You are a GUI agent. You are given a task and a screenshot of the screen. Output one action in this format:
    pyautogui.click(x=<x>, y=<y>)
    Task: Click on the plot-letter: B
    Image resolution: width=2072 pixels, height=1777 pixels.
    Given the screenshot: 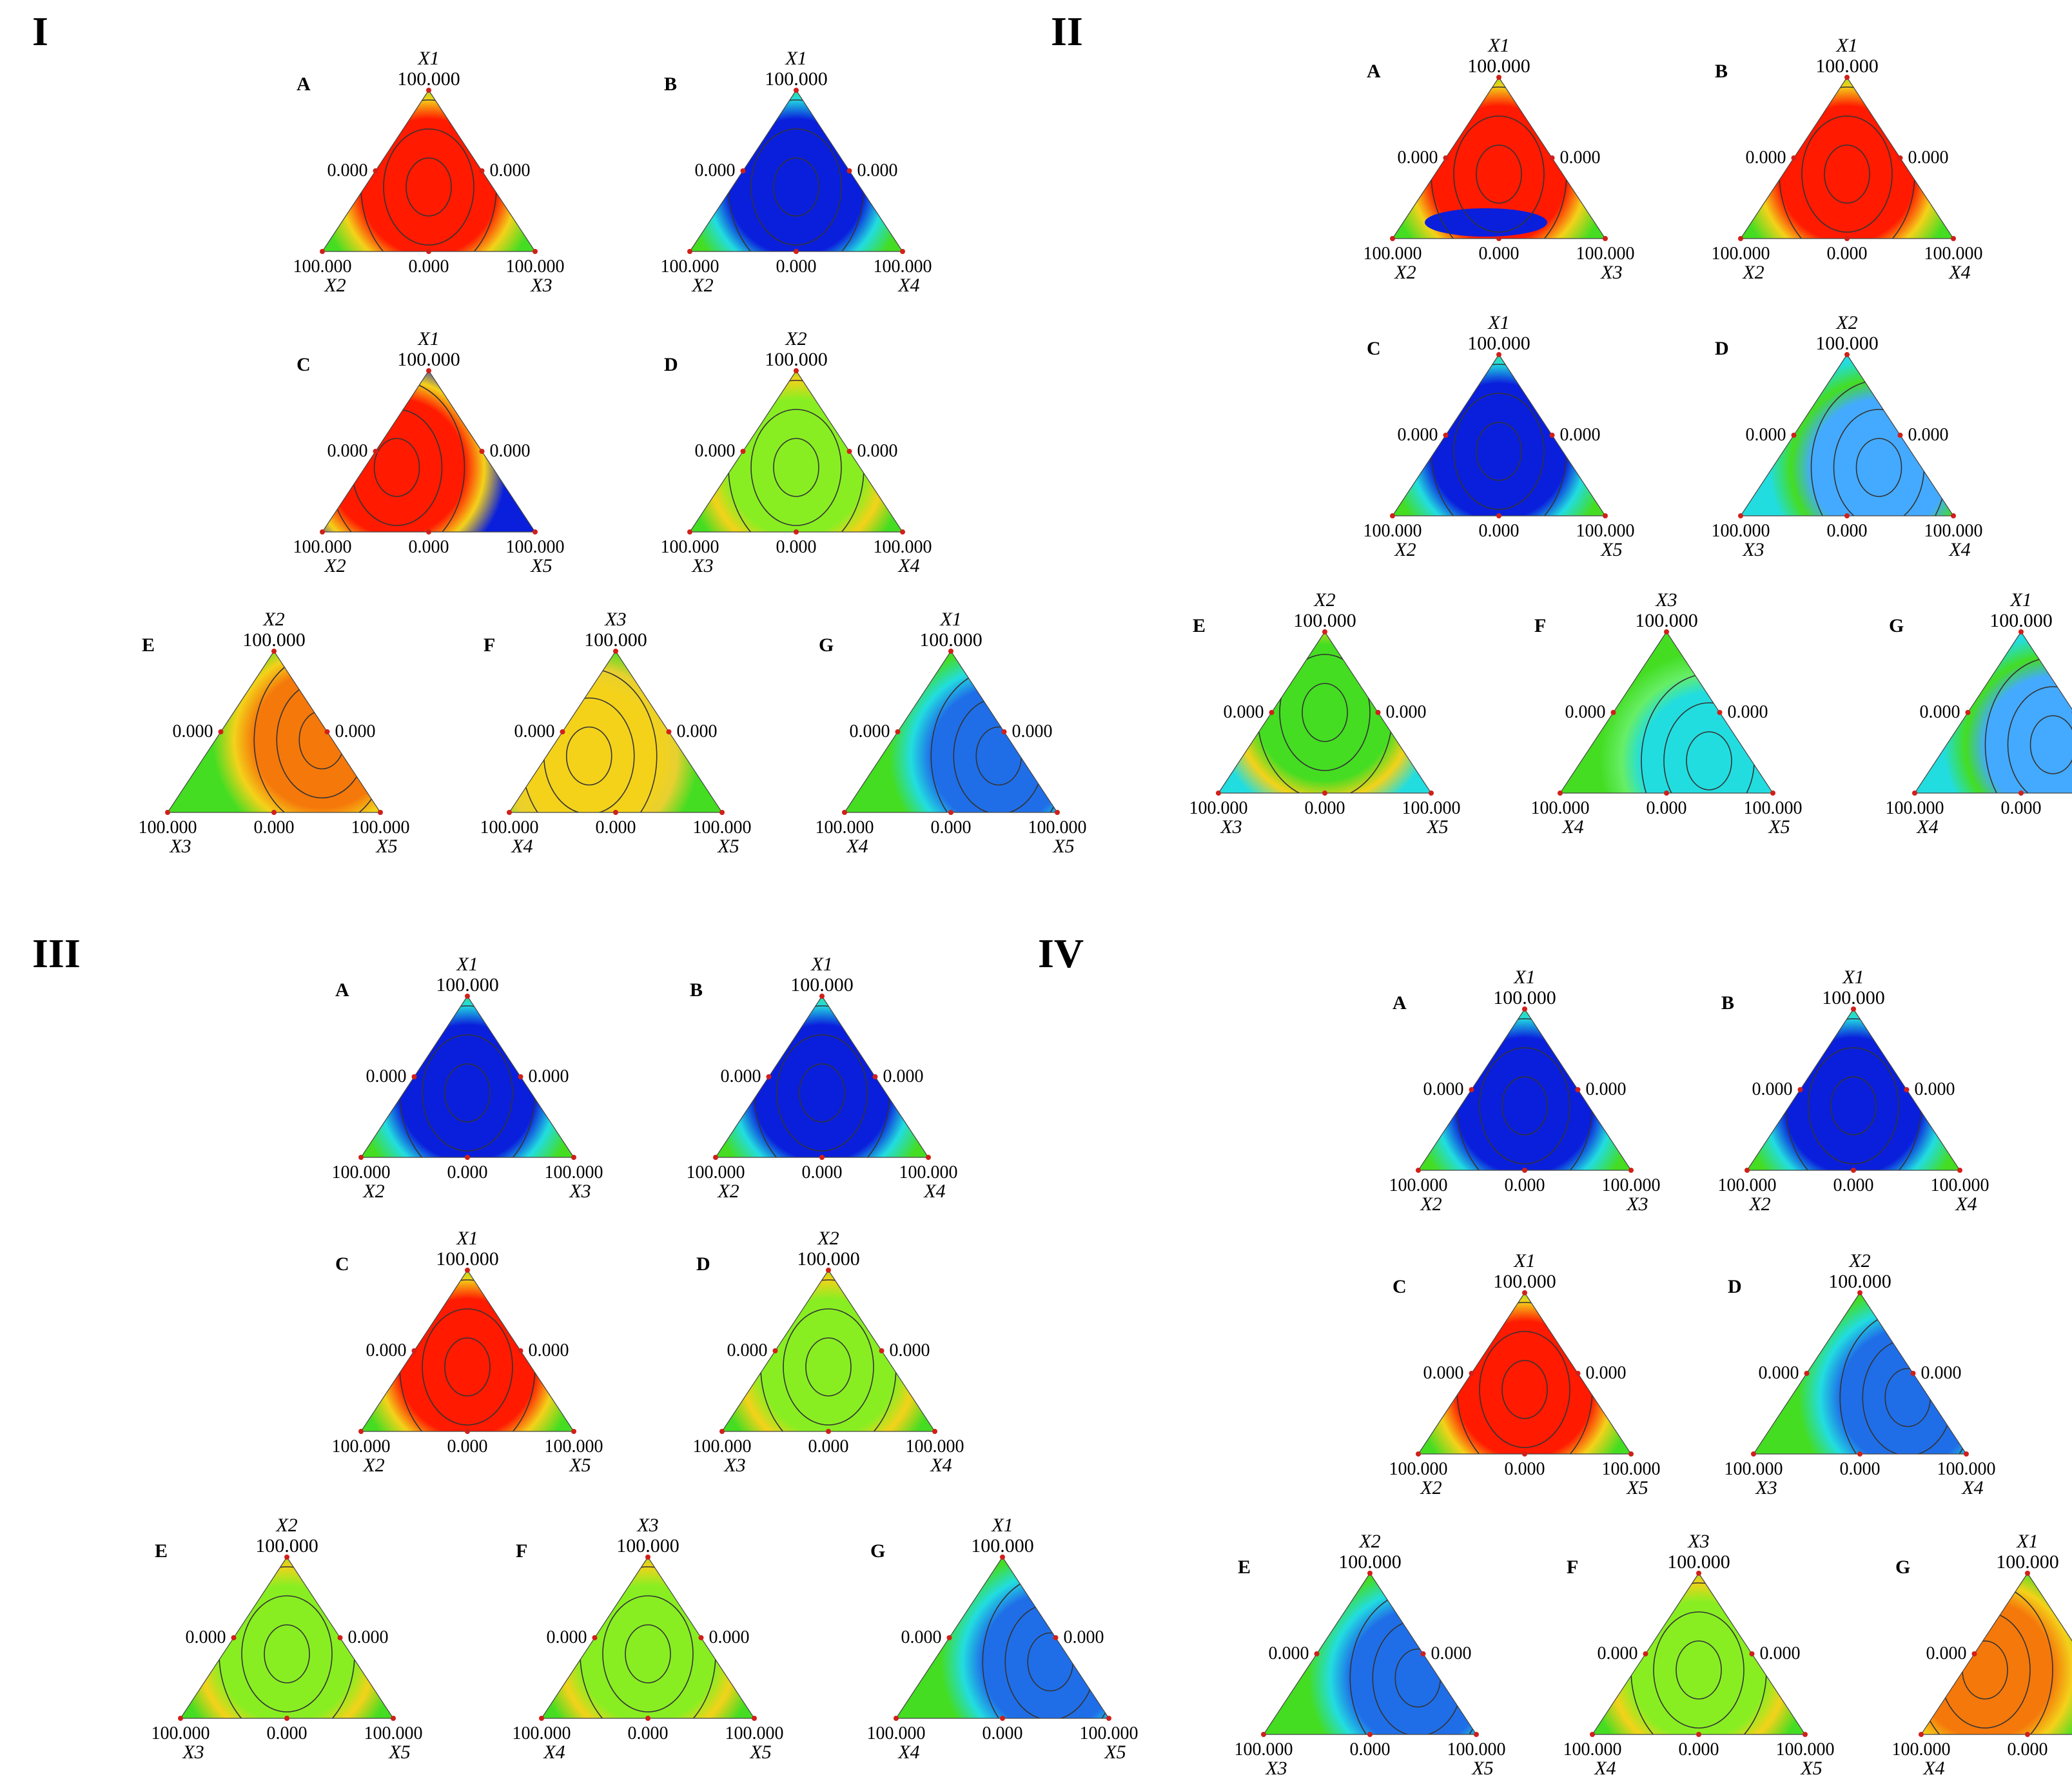 What is the action you would take?
    pyautogui.click(x=697, y=990)
    